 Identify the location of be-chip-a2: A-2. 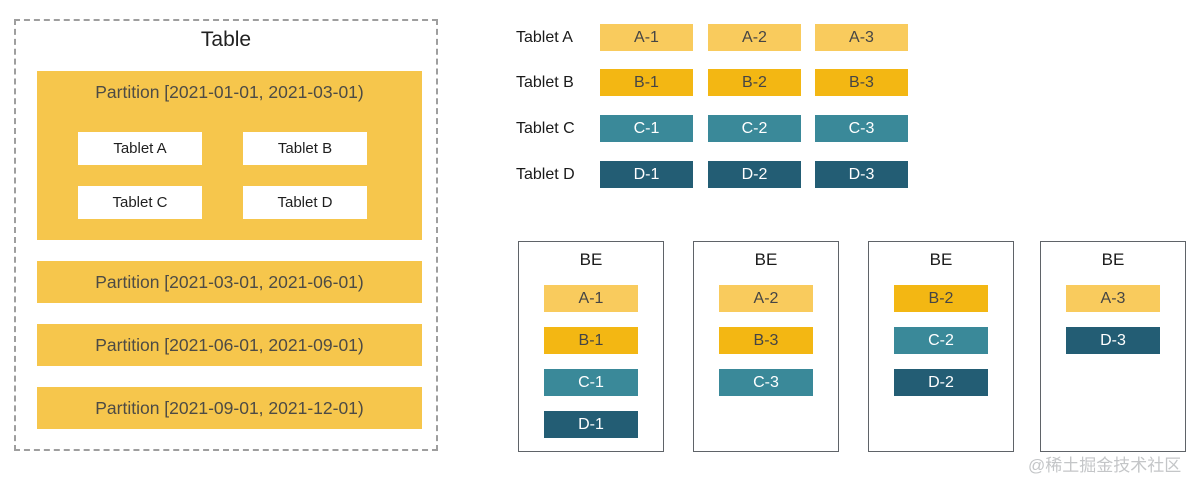
(766, 298).